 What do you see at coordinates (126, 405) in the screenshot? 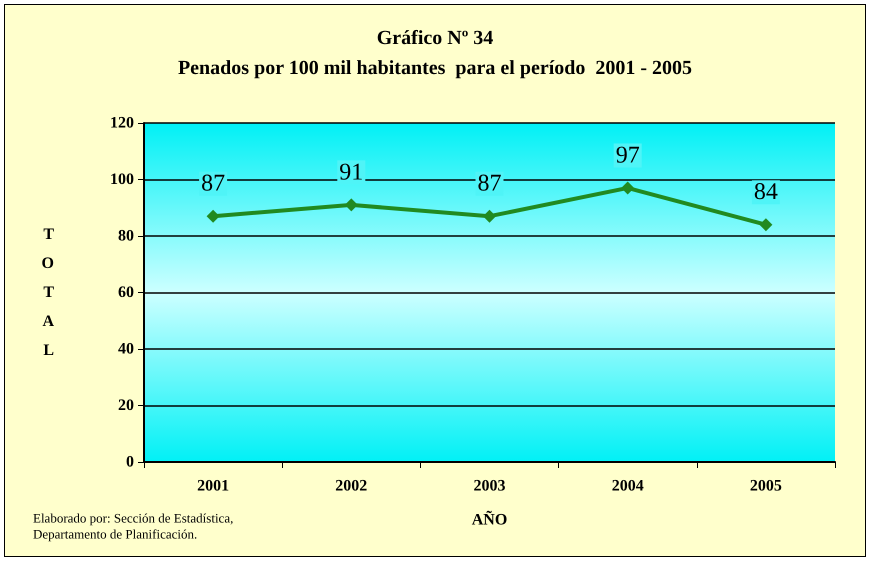
I see `y-tick-label: 20` at bounding box center [126, 405].